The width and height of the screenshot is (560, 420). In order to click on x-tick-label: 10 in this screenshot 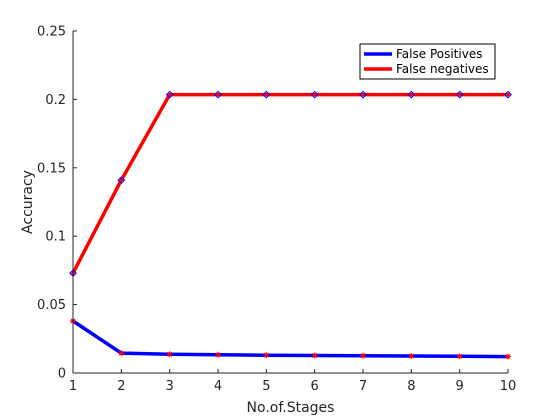, I will do `click(508, 386)`.